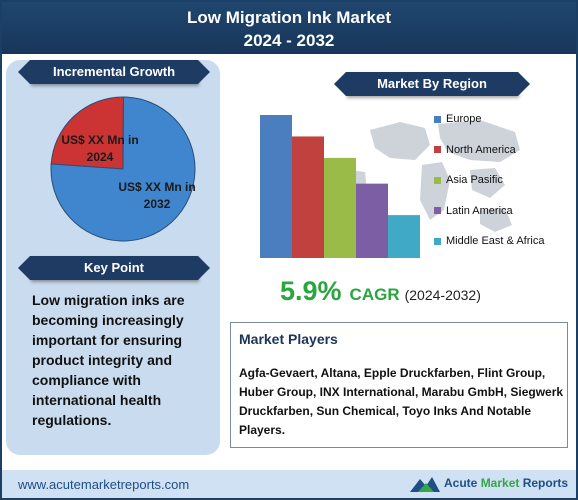 Image resolution: width=578 pixels, height=500 pixels. Describe the element at coordinates (437, 180) in the screenshot. I see `legend-swatch-asia-pasific` at that location.